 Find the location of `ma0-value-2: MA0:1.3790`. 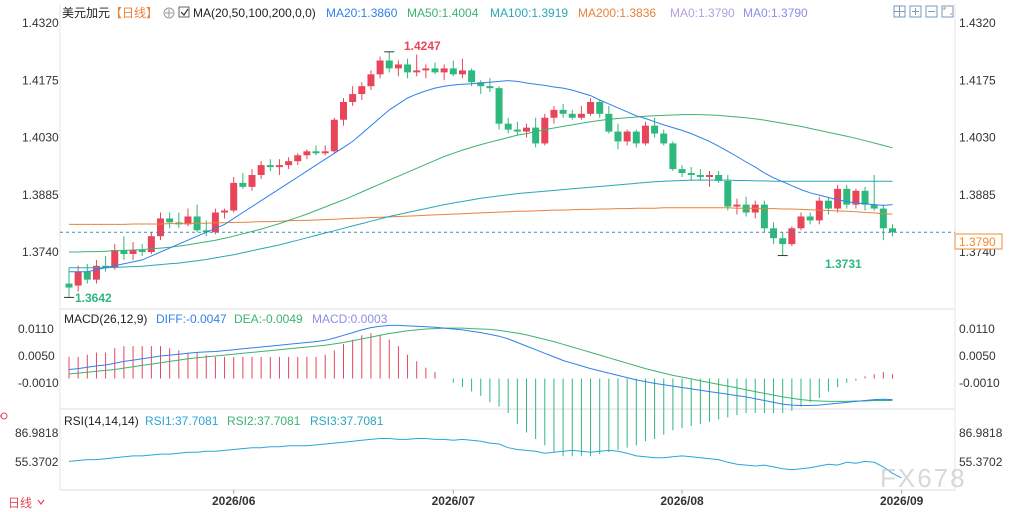

ma0-value-2: MA0:1.3790 is located at coordinates (775, 13).